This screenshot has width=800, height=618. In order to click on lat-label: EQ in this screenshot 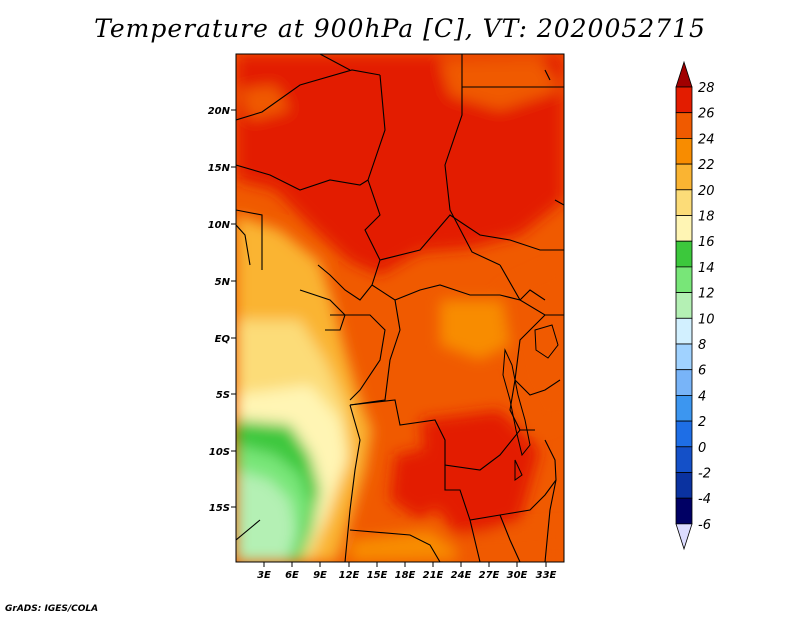, I will do `click(223, 339)`.